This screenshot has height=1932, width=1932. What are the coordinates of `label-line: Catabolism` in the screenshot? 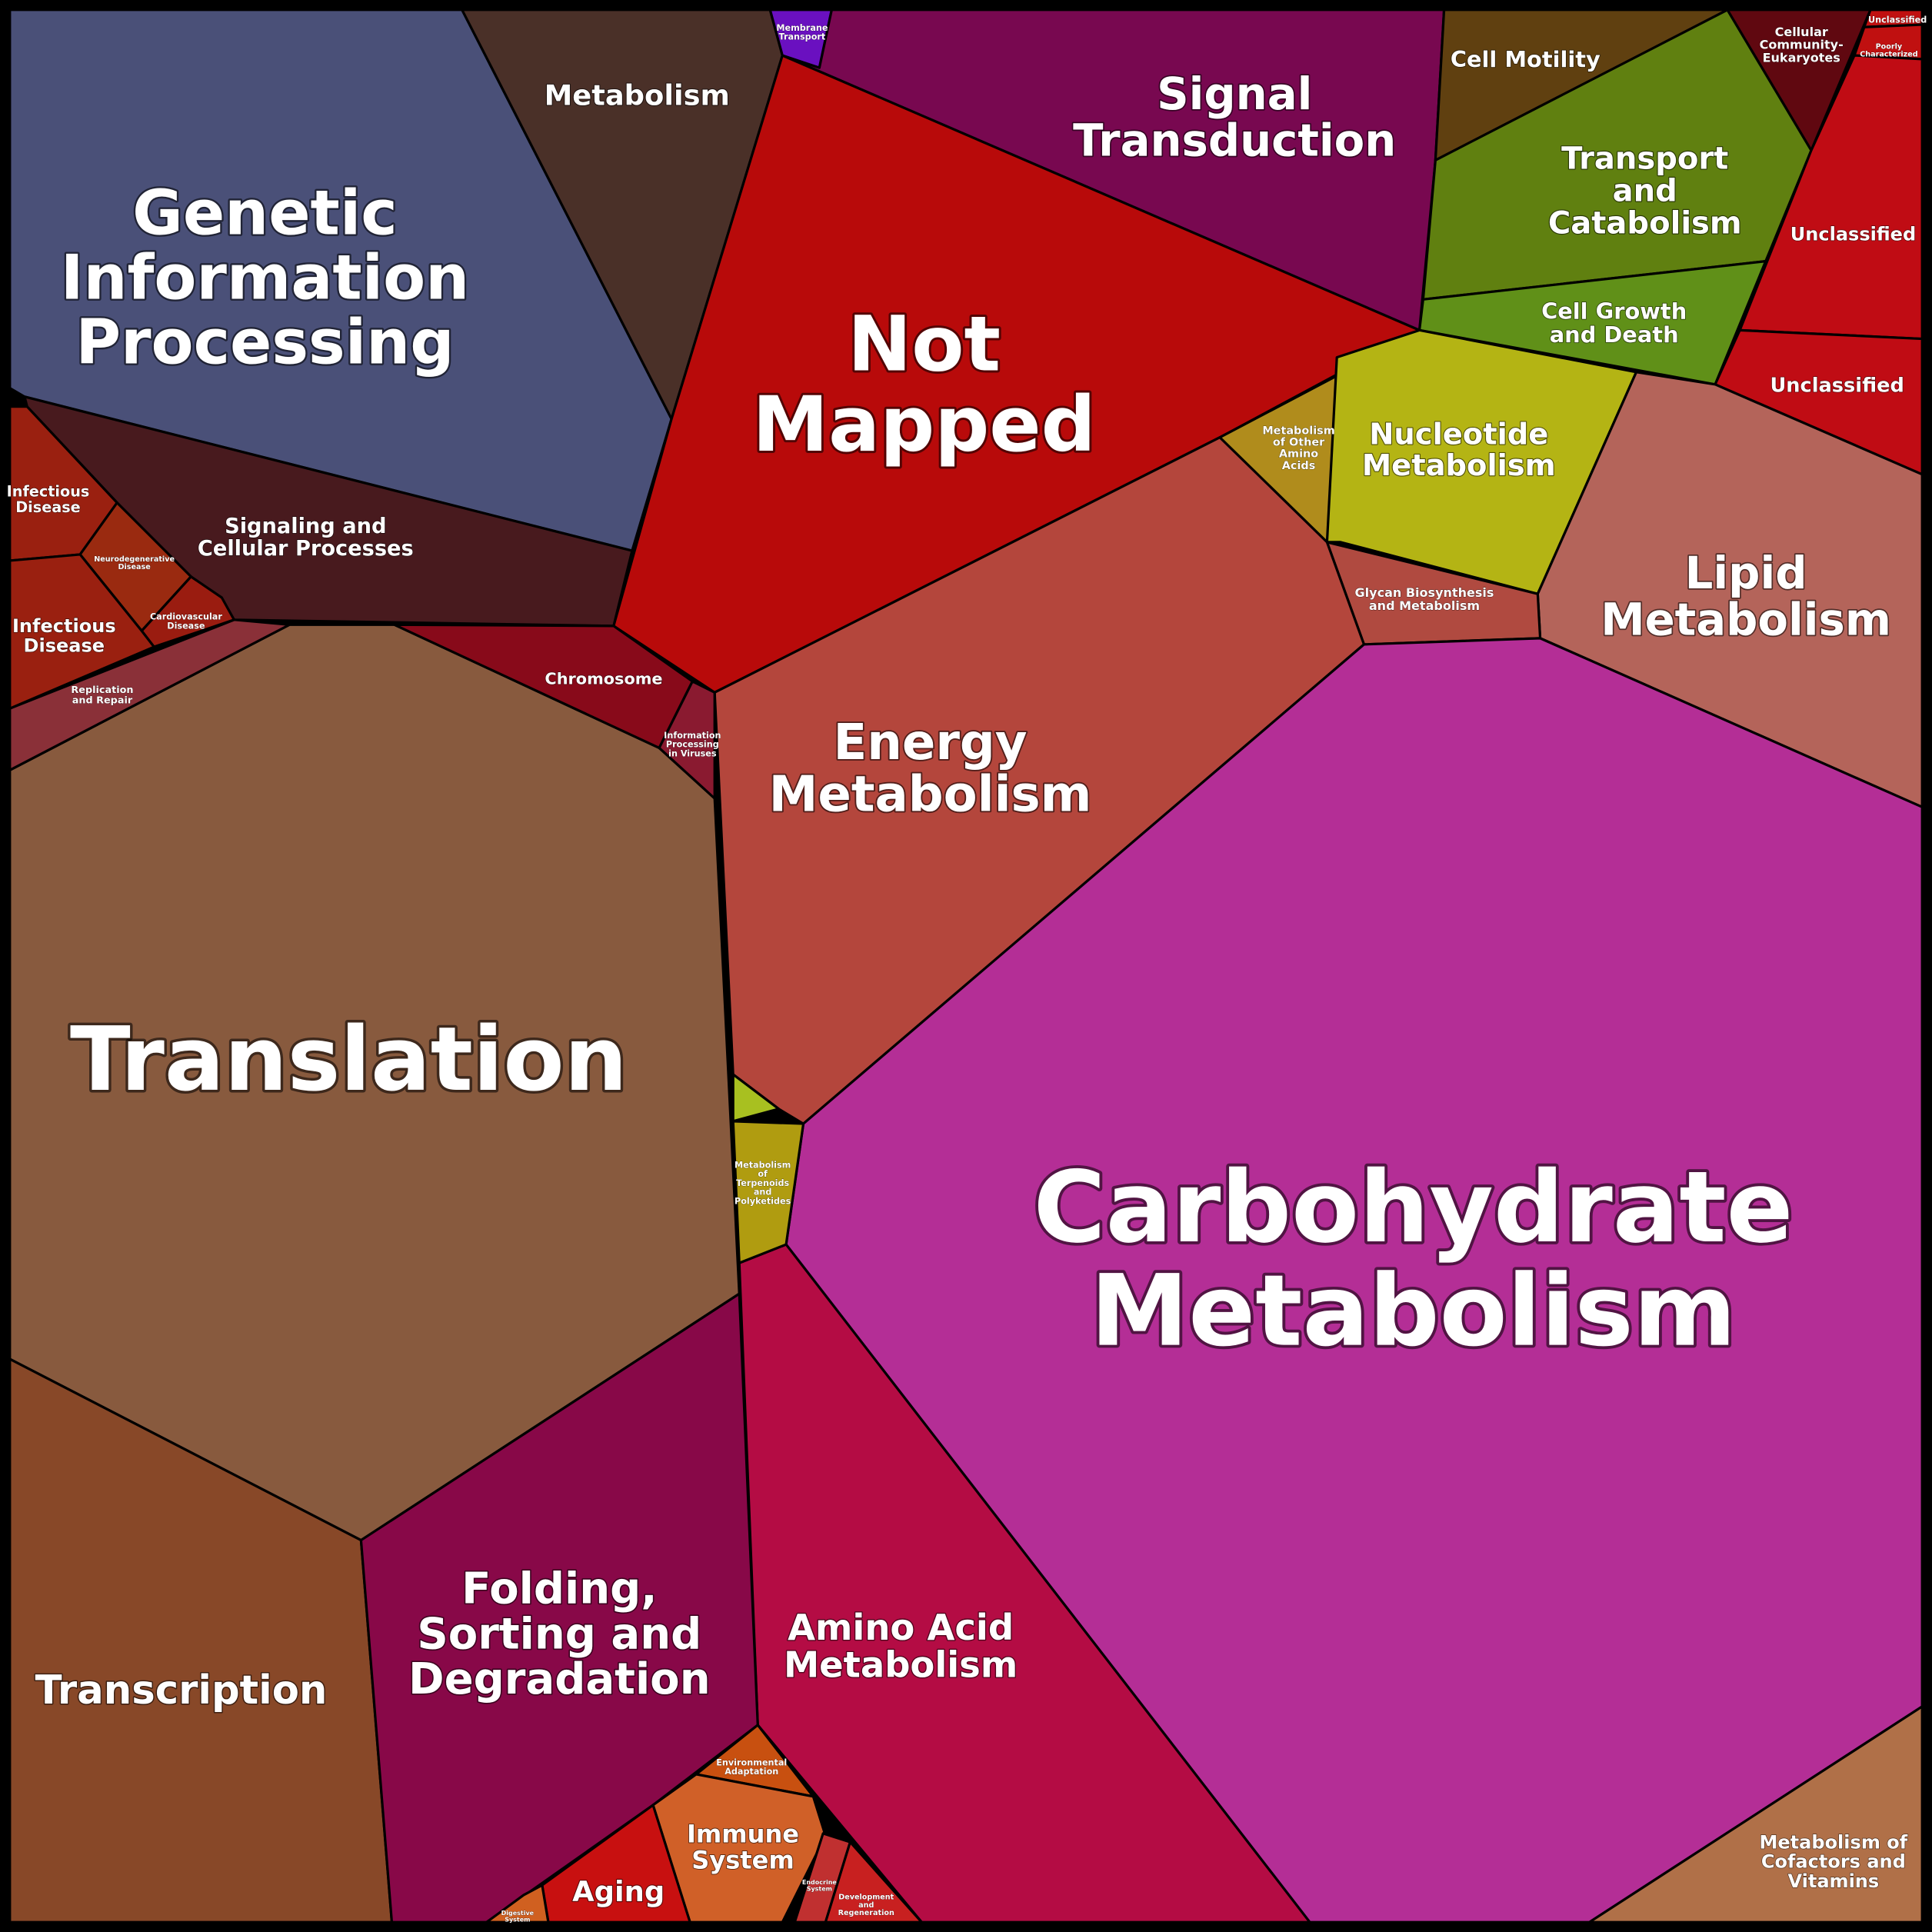 It's located at (1645, 223).